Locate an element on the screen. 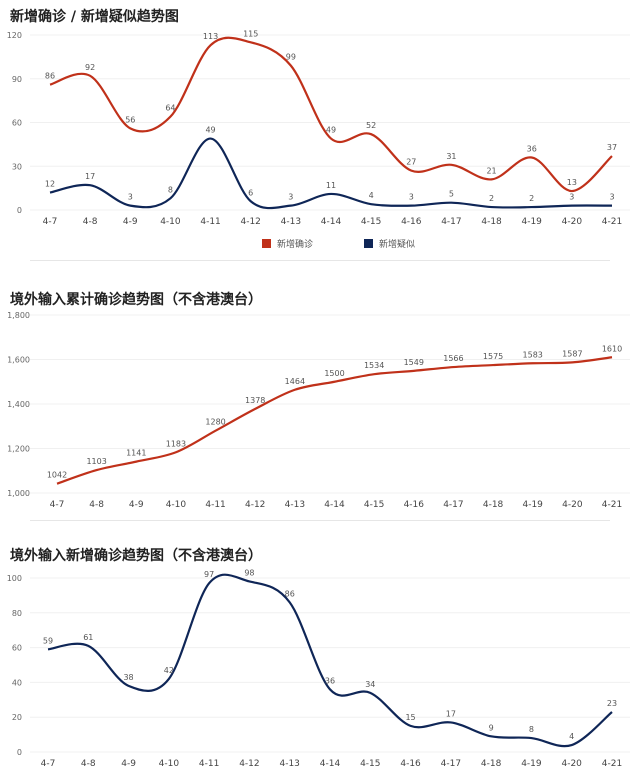 The height and width of the screenshot is (778, 640). chart-1-xtick-label: 4-9 is located at coordinates (130, 222).